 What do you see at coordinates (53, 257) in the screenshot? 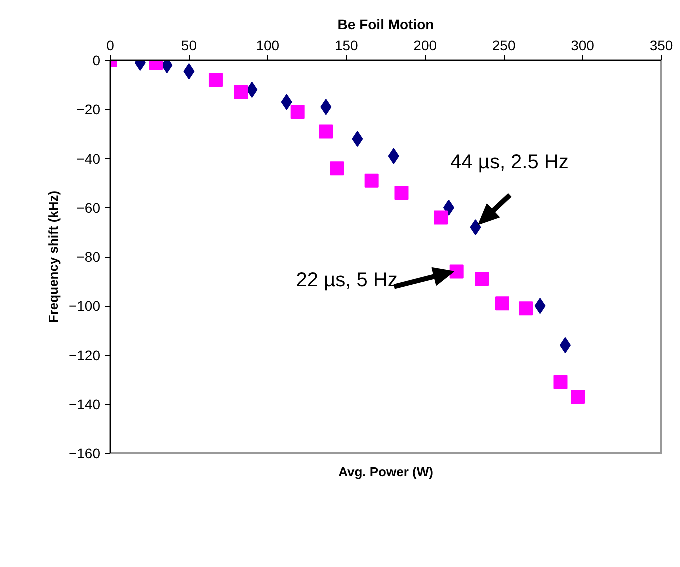
I see `y-axis-title: Frequency shift (kHz)` at bounding box center [53, 257].